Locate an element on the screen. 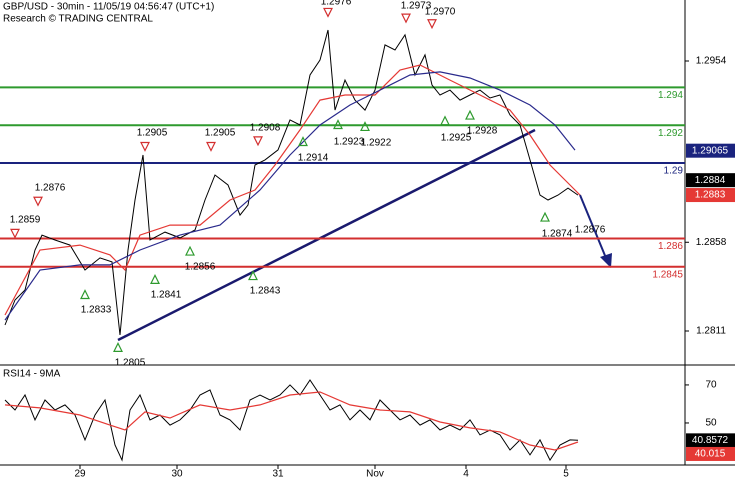 The width and height of the screenshot is (735, 480). y-tick-label: 50 is located at coordinates (711, 423).